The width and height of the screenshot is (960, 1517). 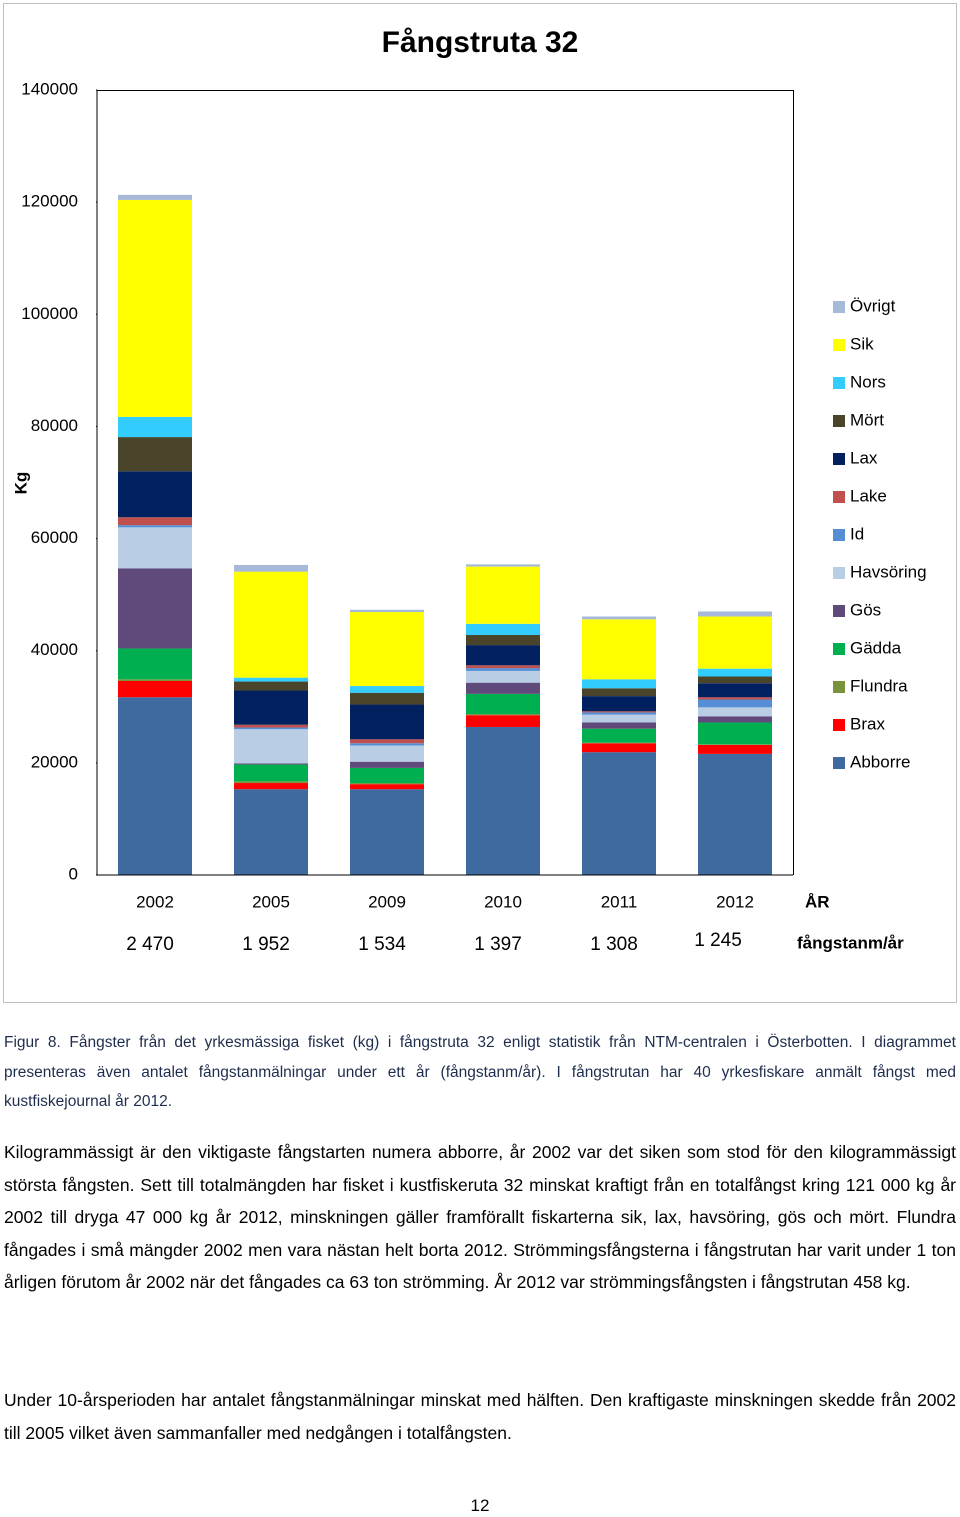 I want to click on y-tick-label: 60000, so click(x=54, y=537).